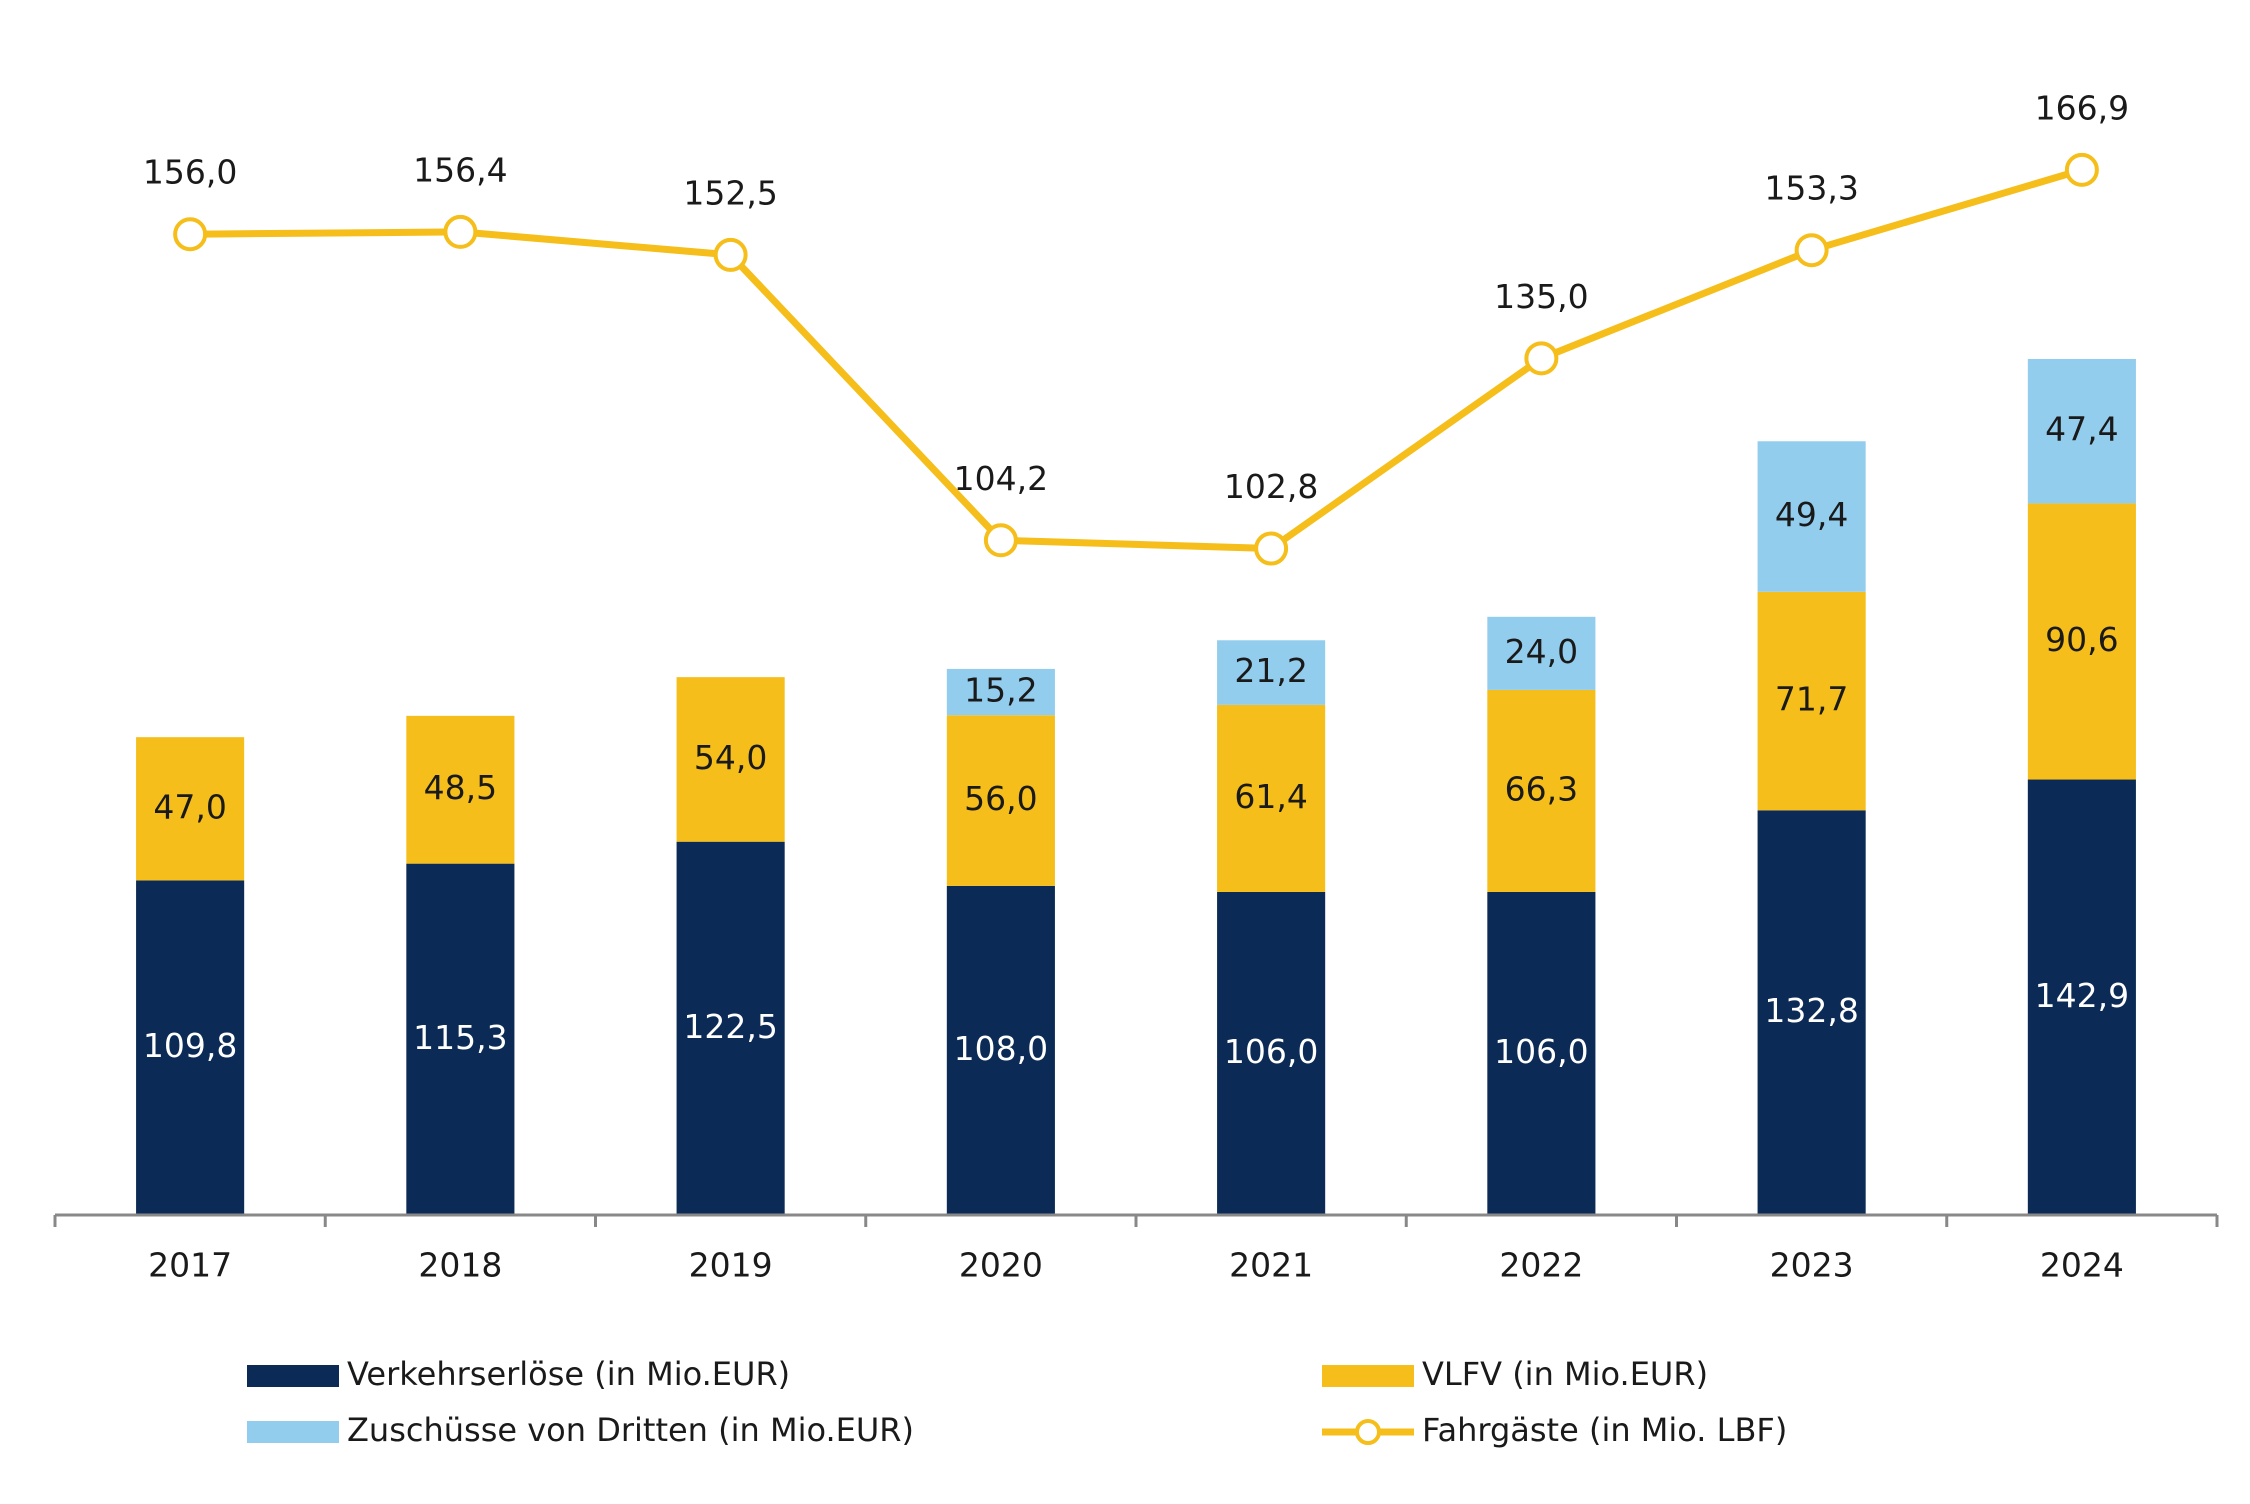  What do you see at coordinates (1541, 1265) in the screenshot?
I see `x-tick-label: 2022` at bounding box center [1541, 1265].